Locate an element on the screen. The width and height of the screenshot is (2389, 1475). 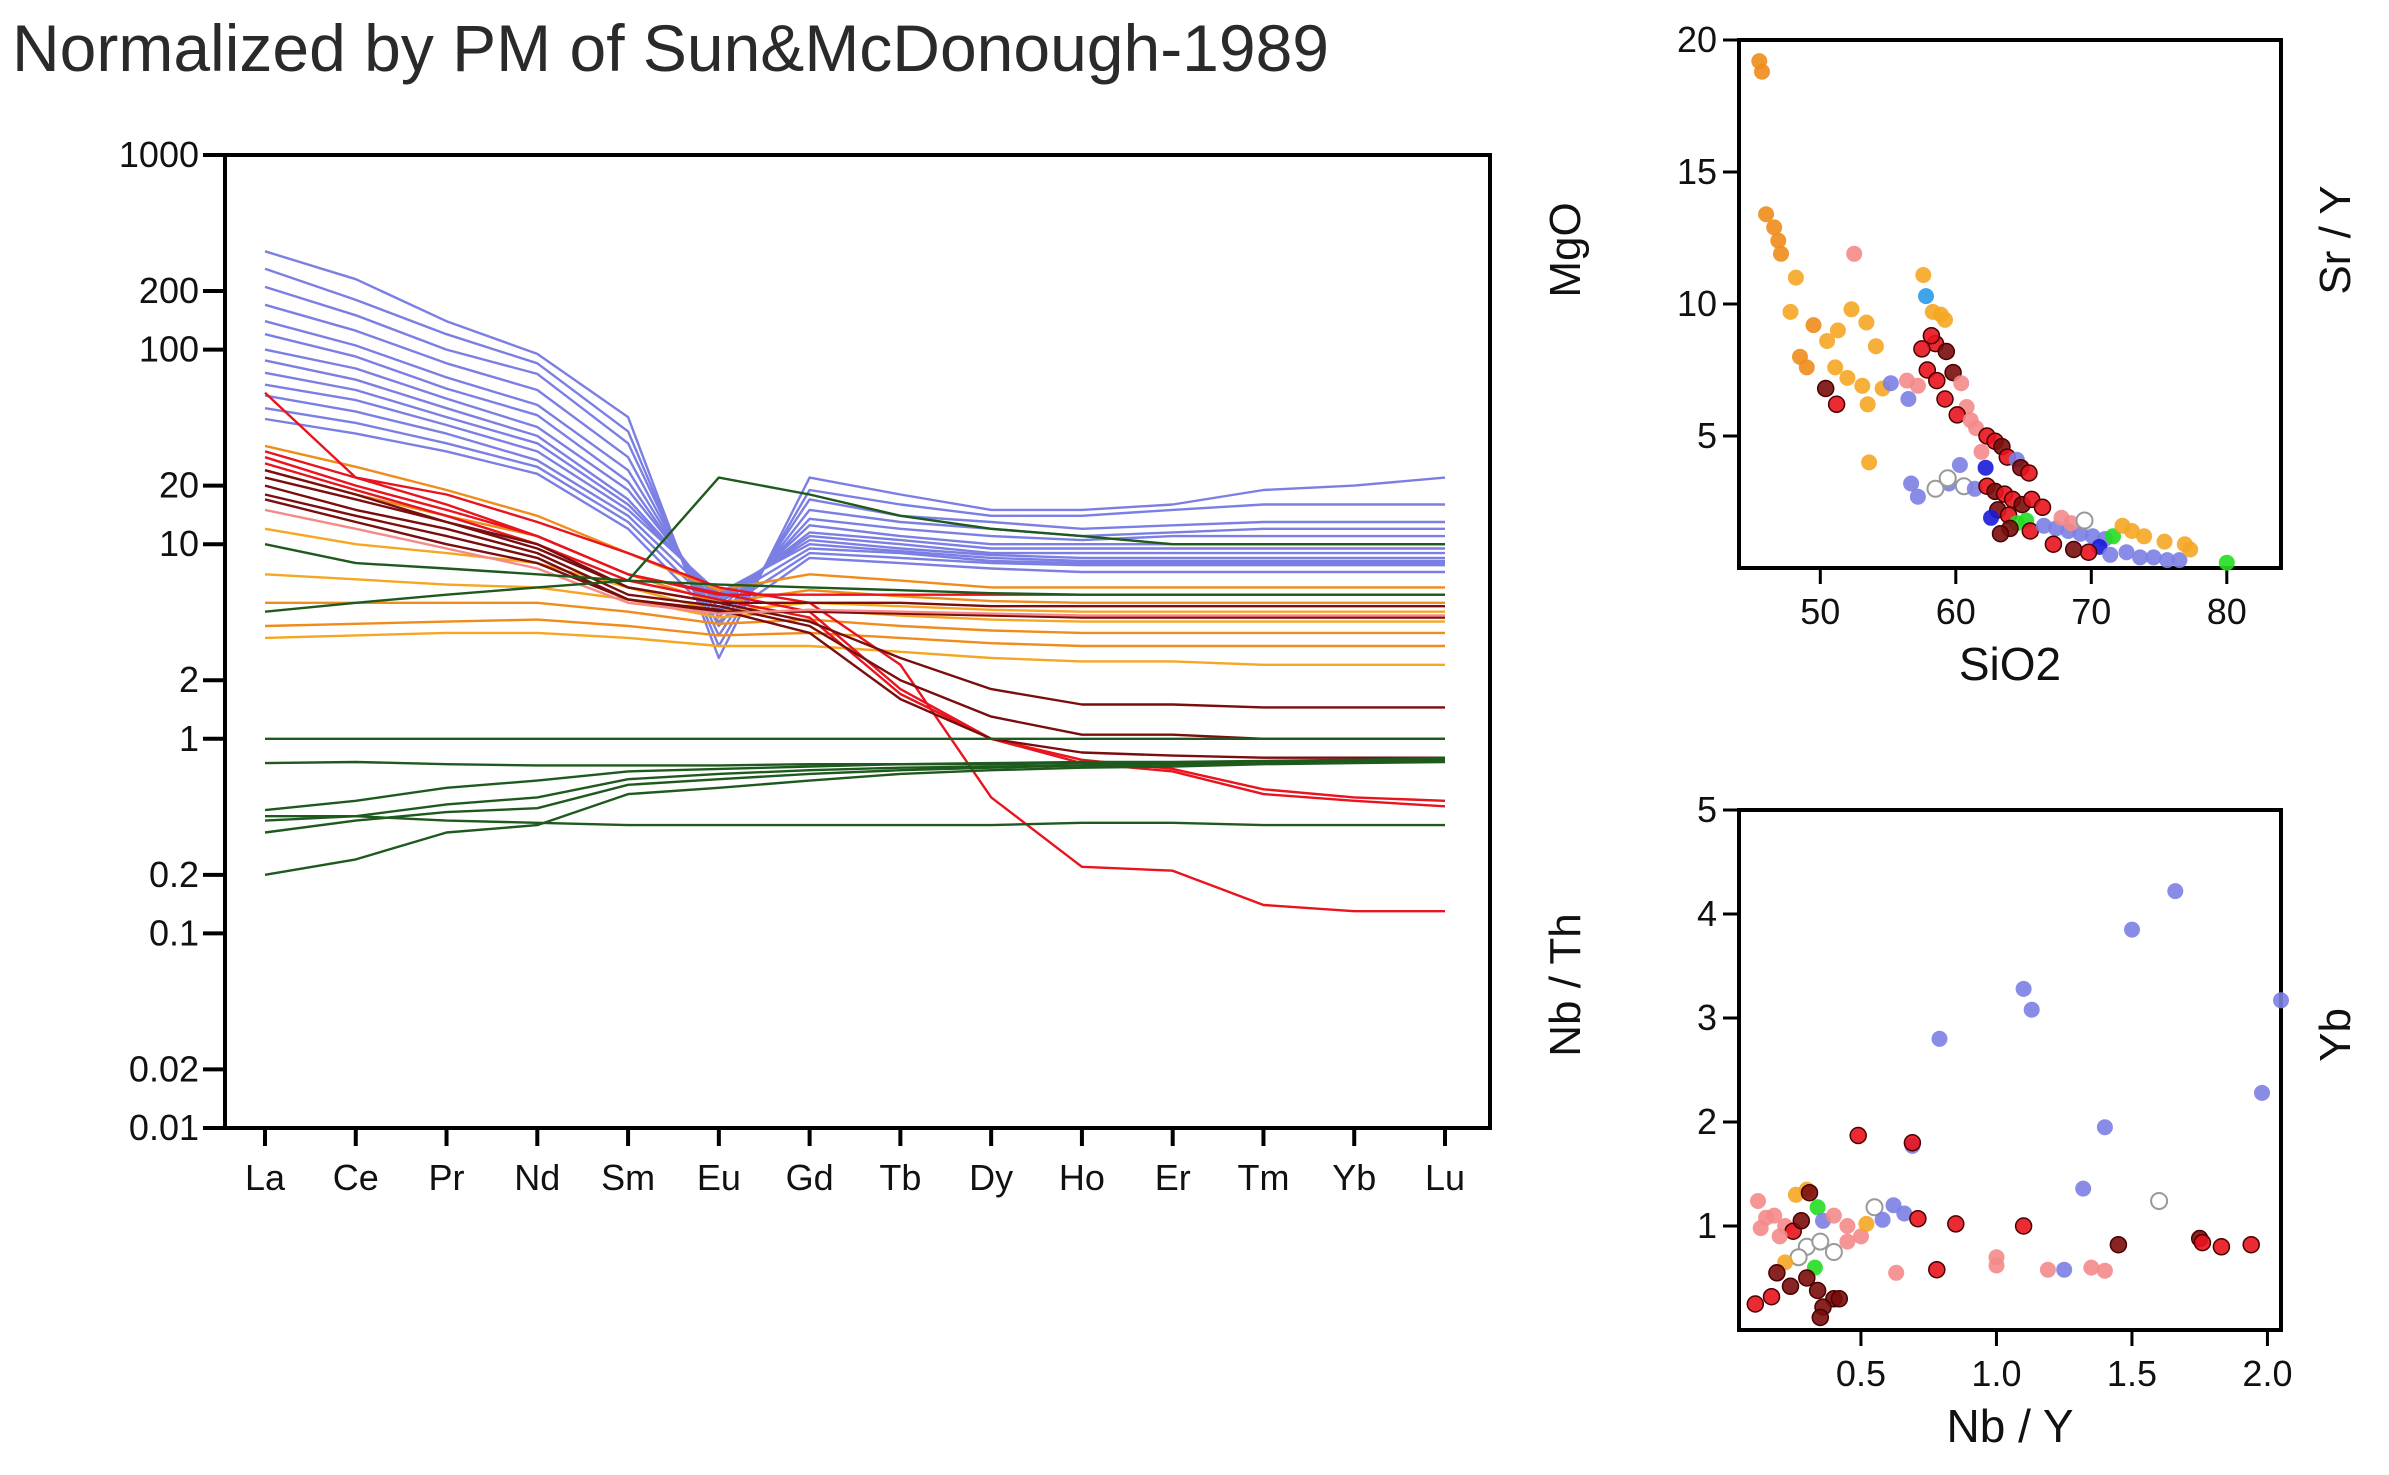
y-tick-label: 0.2 is located at coordinates (174, 874).